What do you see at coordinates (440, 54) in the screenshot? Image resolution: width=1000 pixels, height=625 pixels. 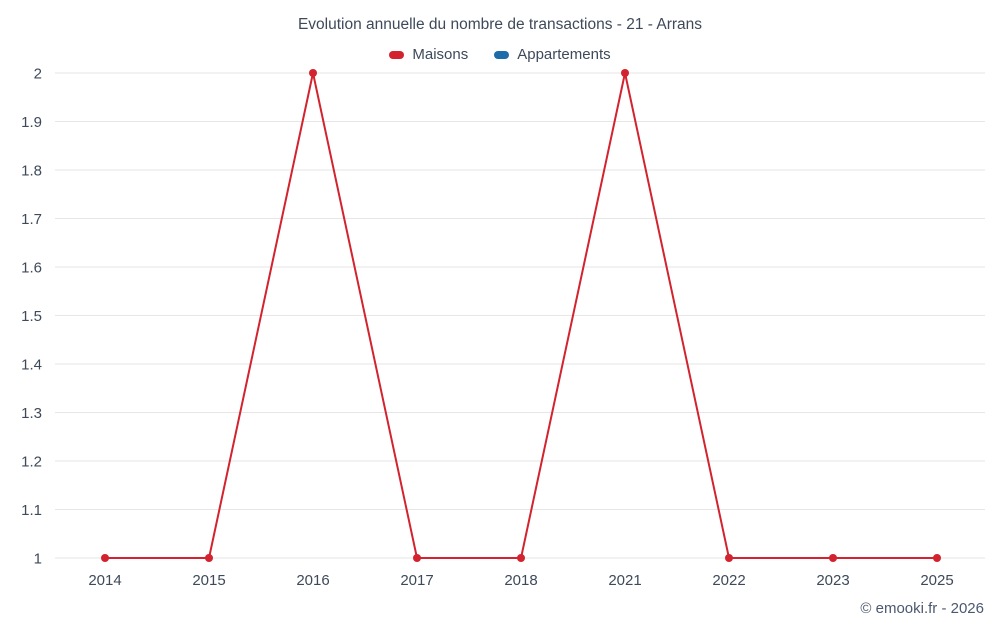 I see `legend-label: Maisons` at bounding box center [440, 54].